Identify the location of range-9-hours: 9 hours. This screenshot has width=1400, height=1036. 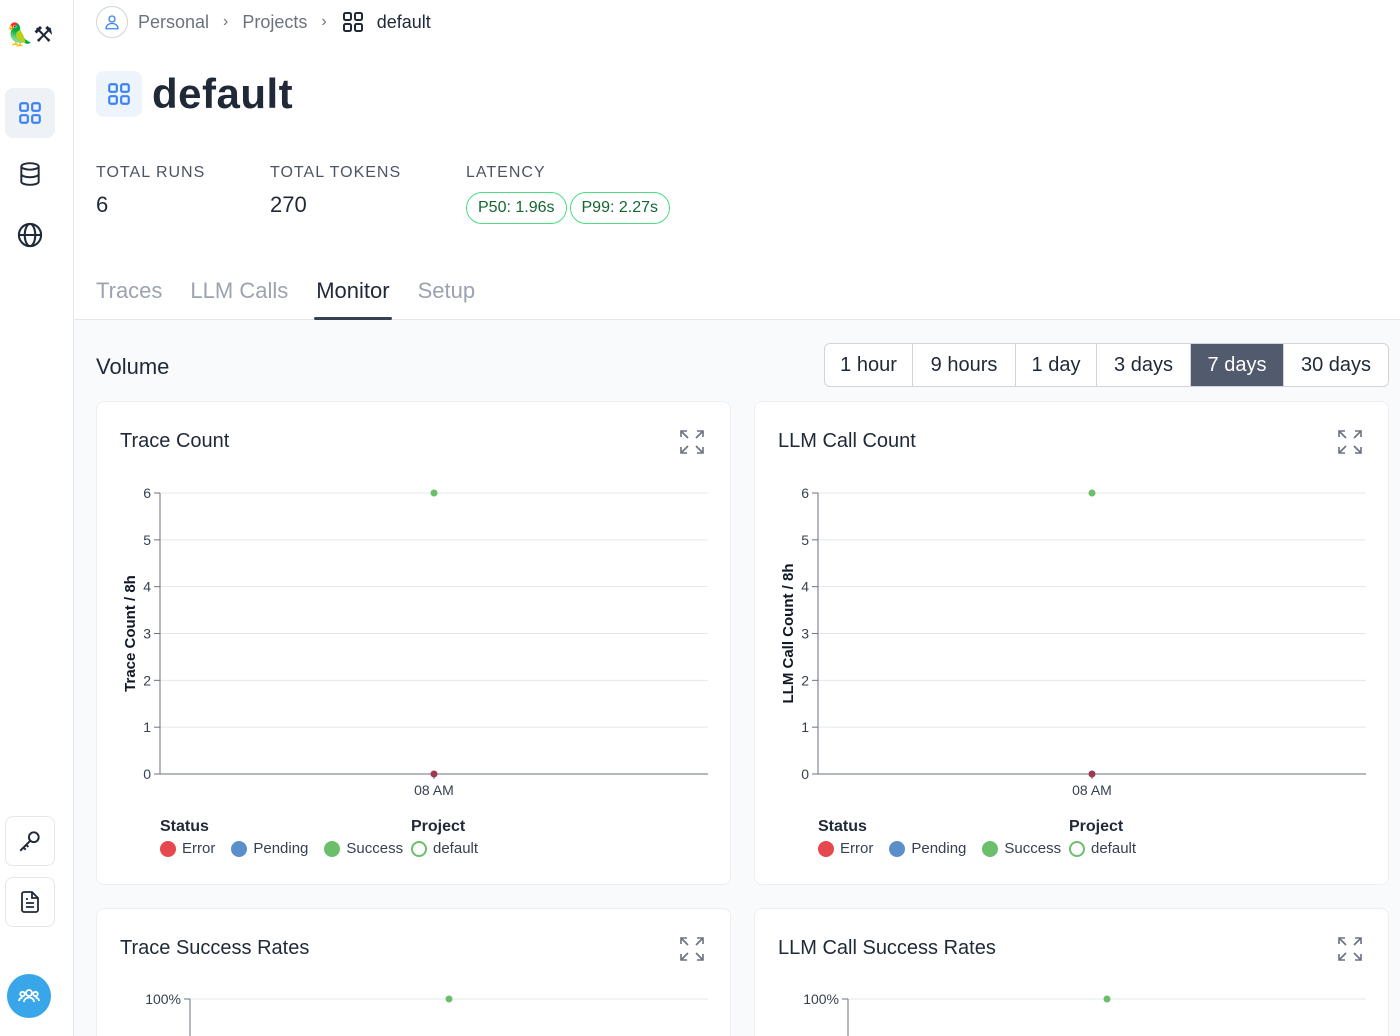
(964, 365).